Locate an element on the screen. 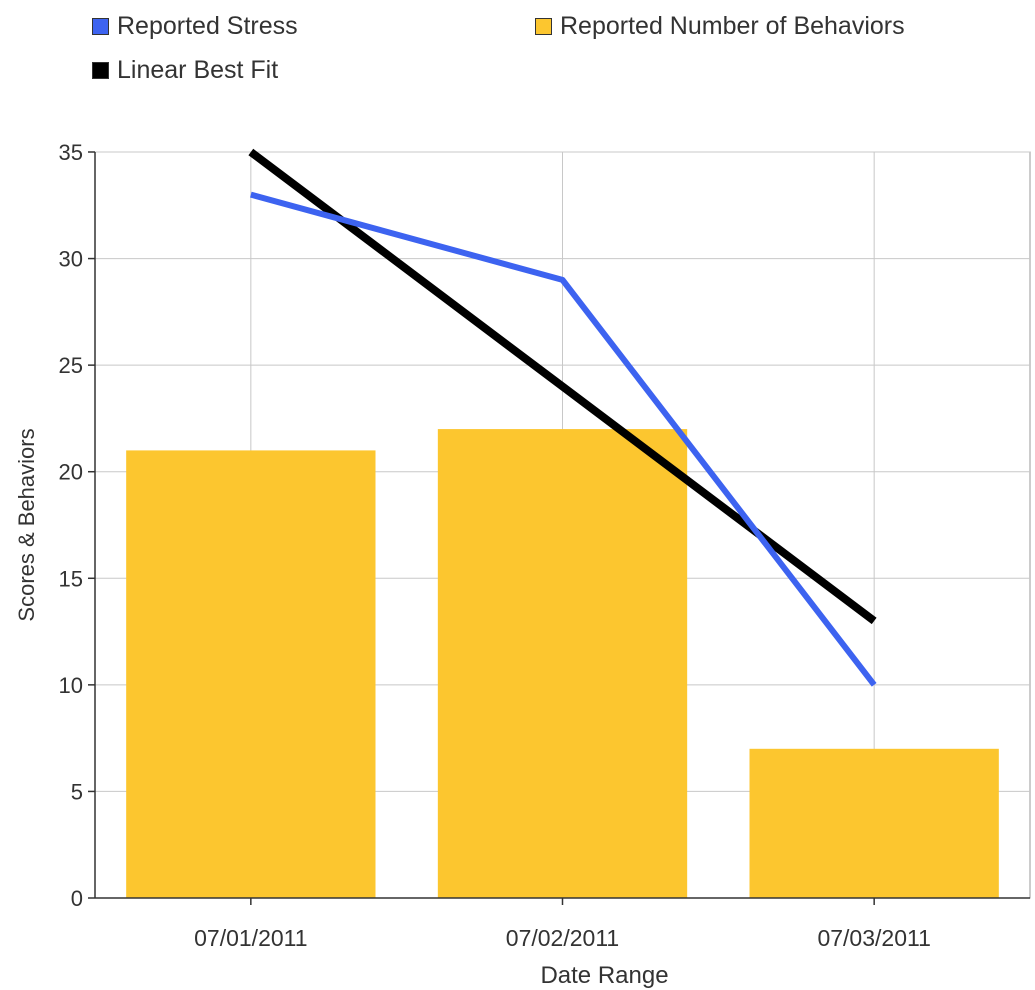 This screenshot has height=990, width=1035. x-tick-label: 07/03/2011 is located at coordinates (873, 938).